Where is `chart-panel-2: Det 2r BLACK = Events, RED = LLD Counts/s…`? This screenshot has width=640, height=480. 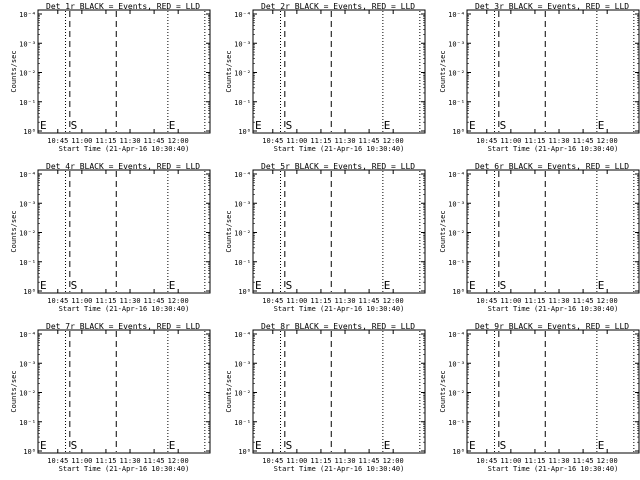
chart-panel-2: Det 2r BLACK = Events, RED = LLD Counts/s… is located at coordinates (325, 77).